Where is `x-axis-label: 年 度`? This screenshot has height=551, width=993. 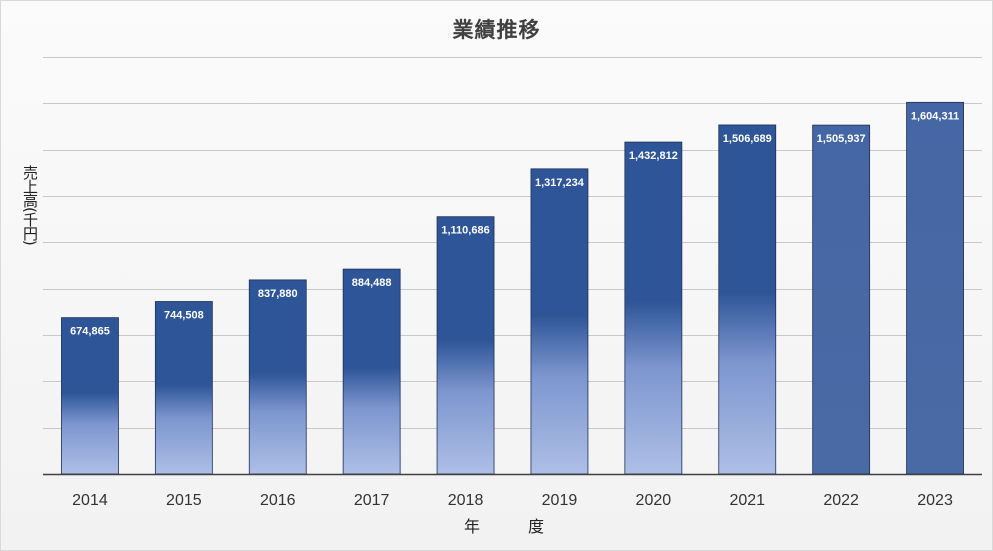
x-axis-label: 年 度 is located at coordinates (511, 526).